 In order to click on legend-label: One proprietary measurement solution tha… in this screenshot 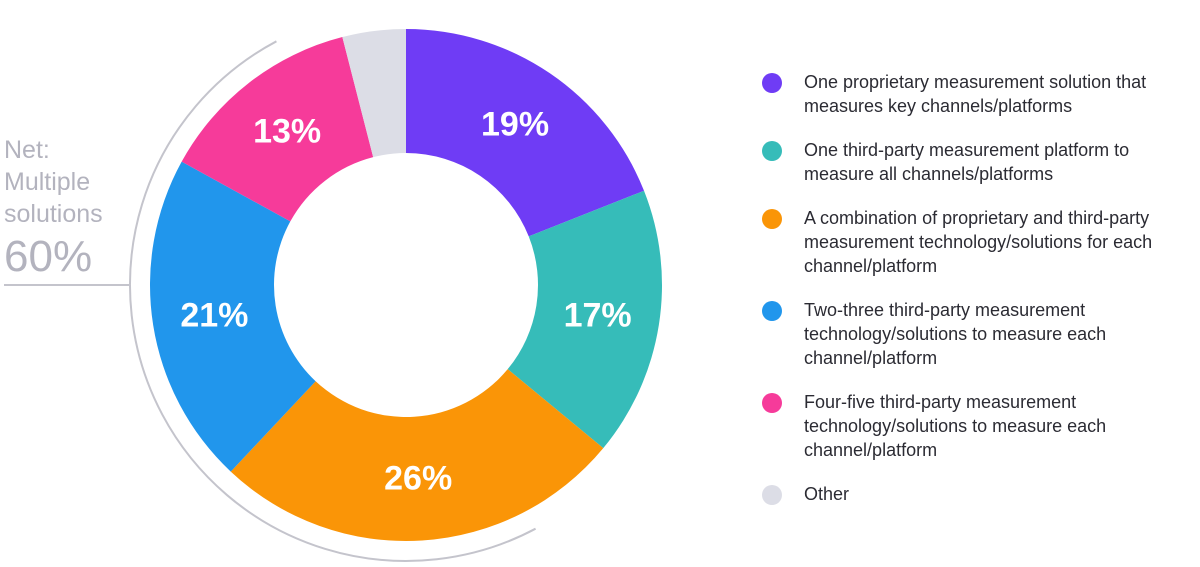, I will do `click(975, 94)`.